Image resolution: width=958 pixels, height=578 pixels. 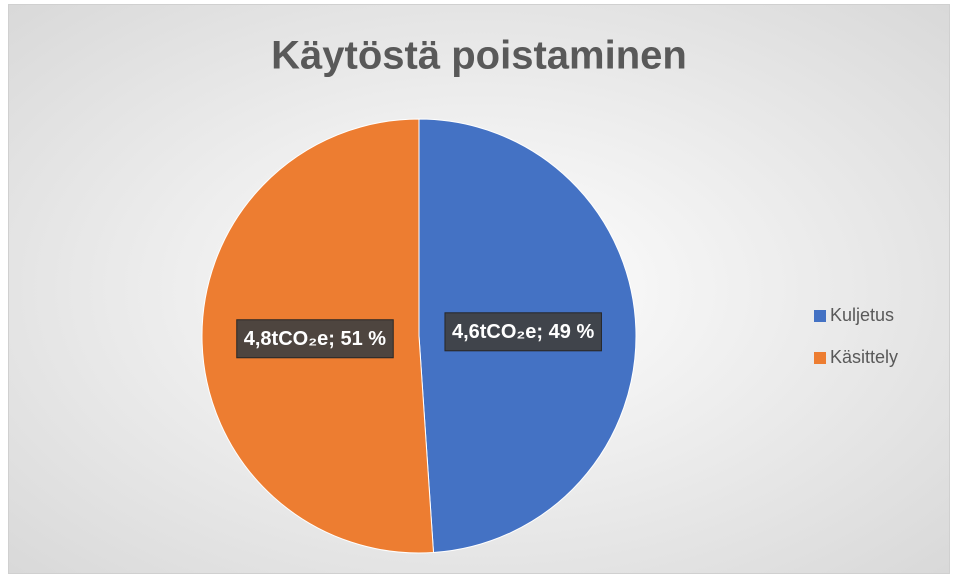 What do you see at coordinates (479, 56) in the screenshot?
I see `chart-title: Käytöstä poistaminen` at bounding box center [479, 56].